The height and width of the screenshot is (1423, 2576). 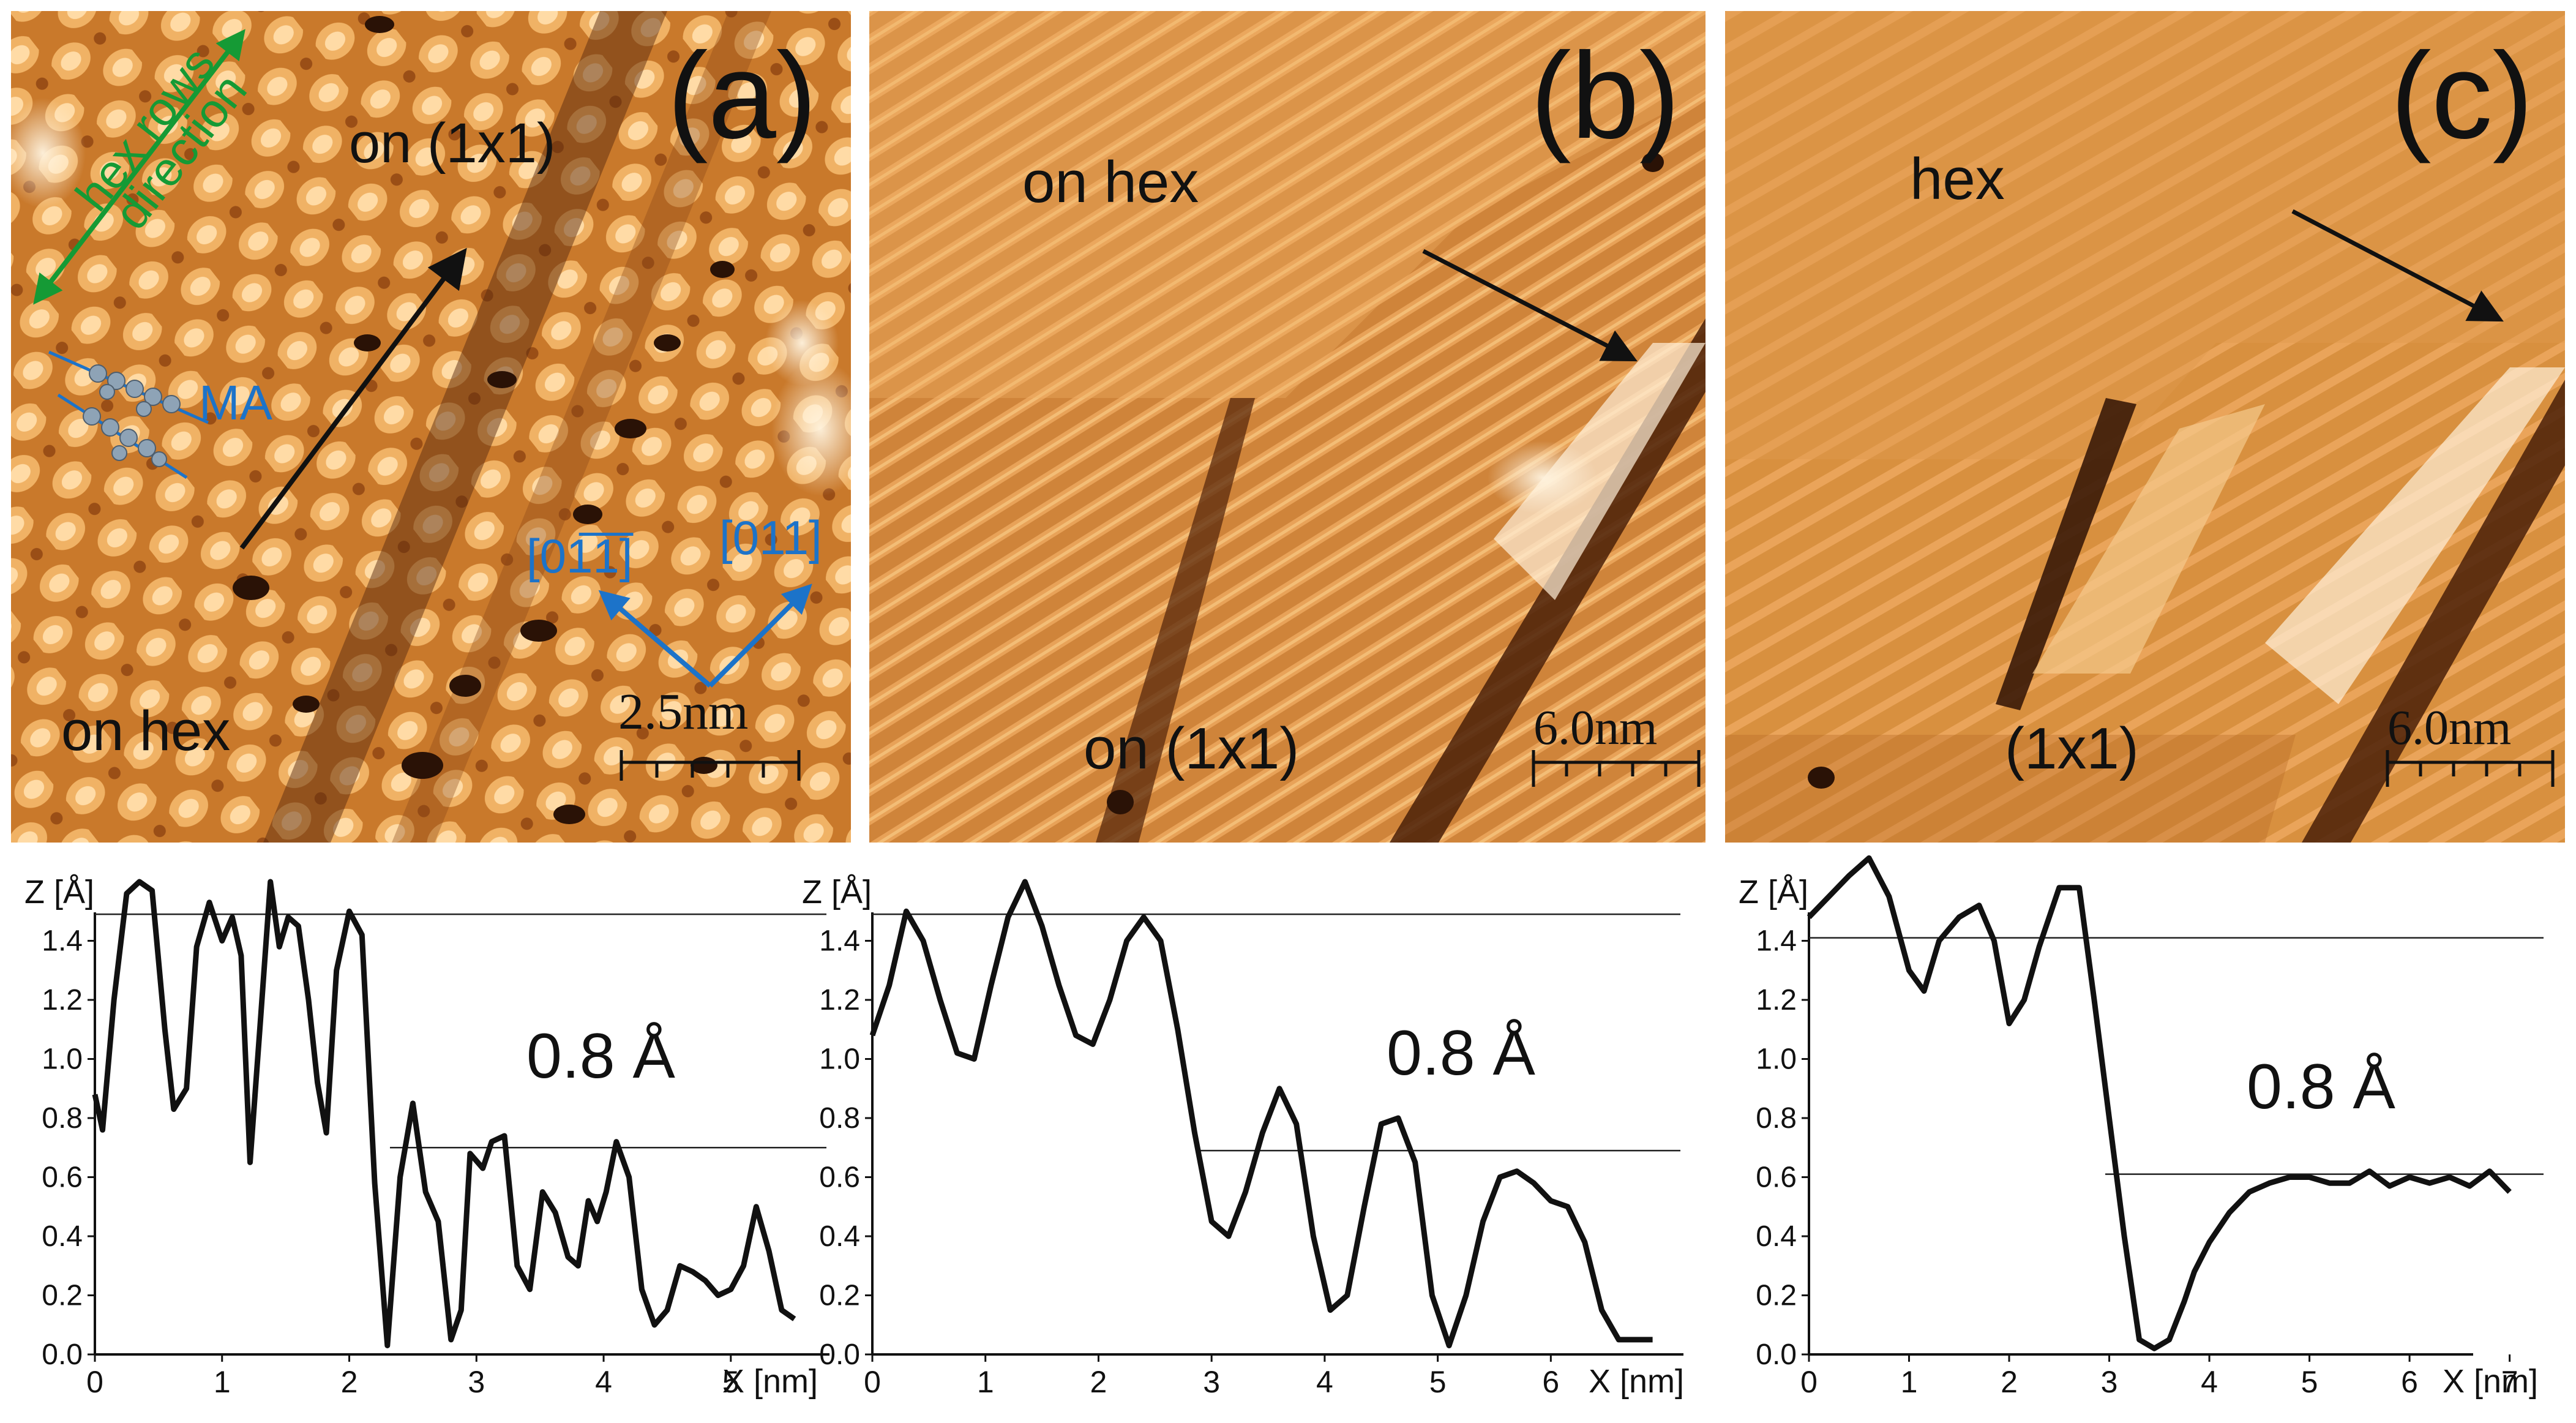 I want to click on label-c-top: hex, so click(x=1958, y=179).